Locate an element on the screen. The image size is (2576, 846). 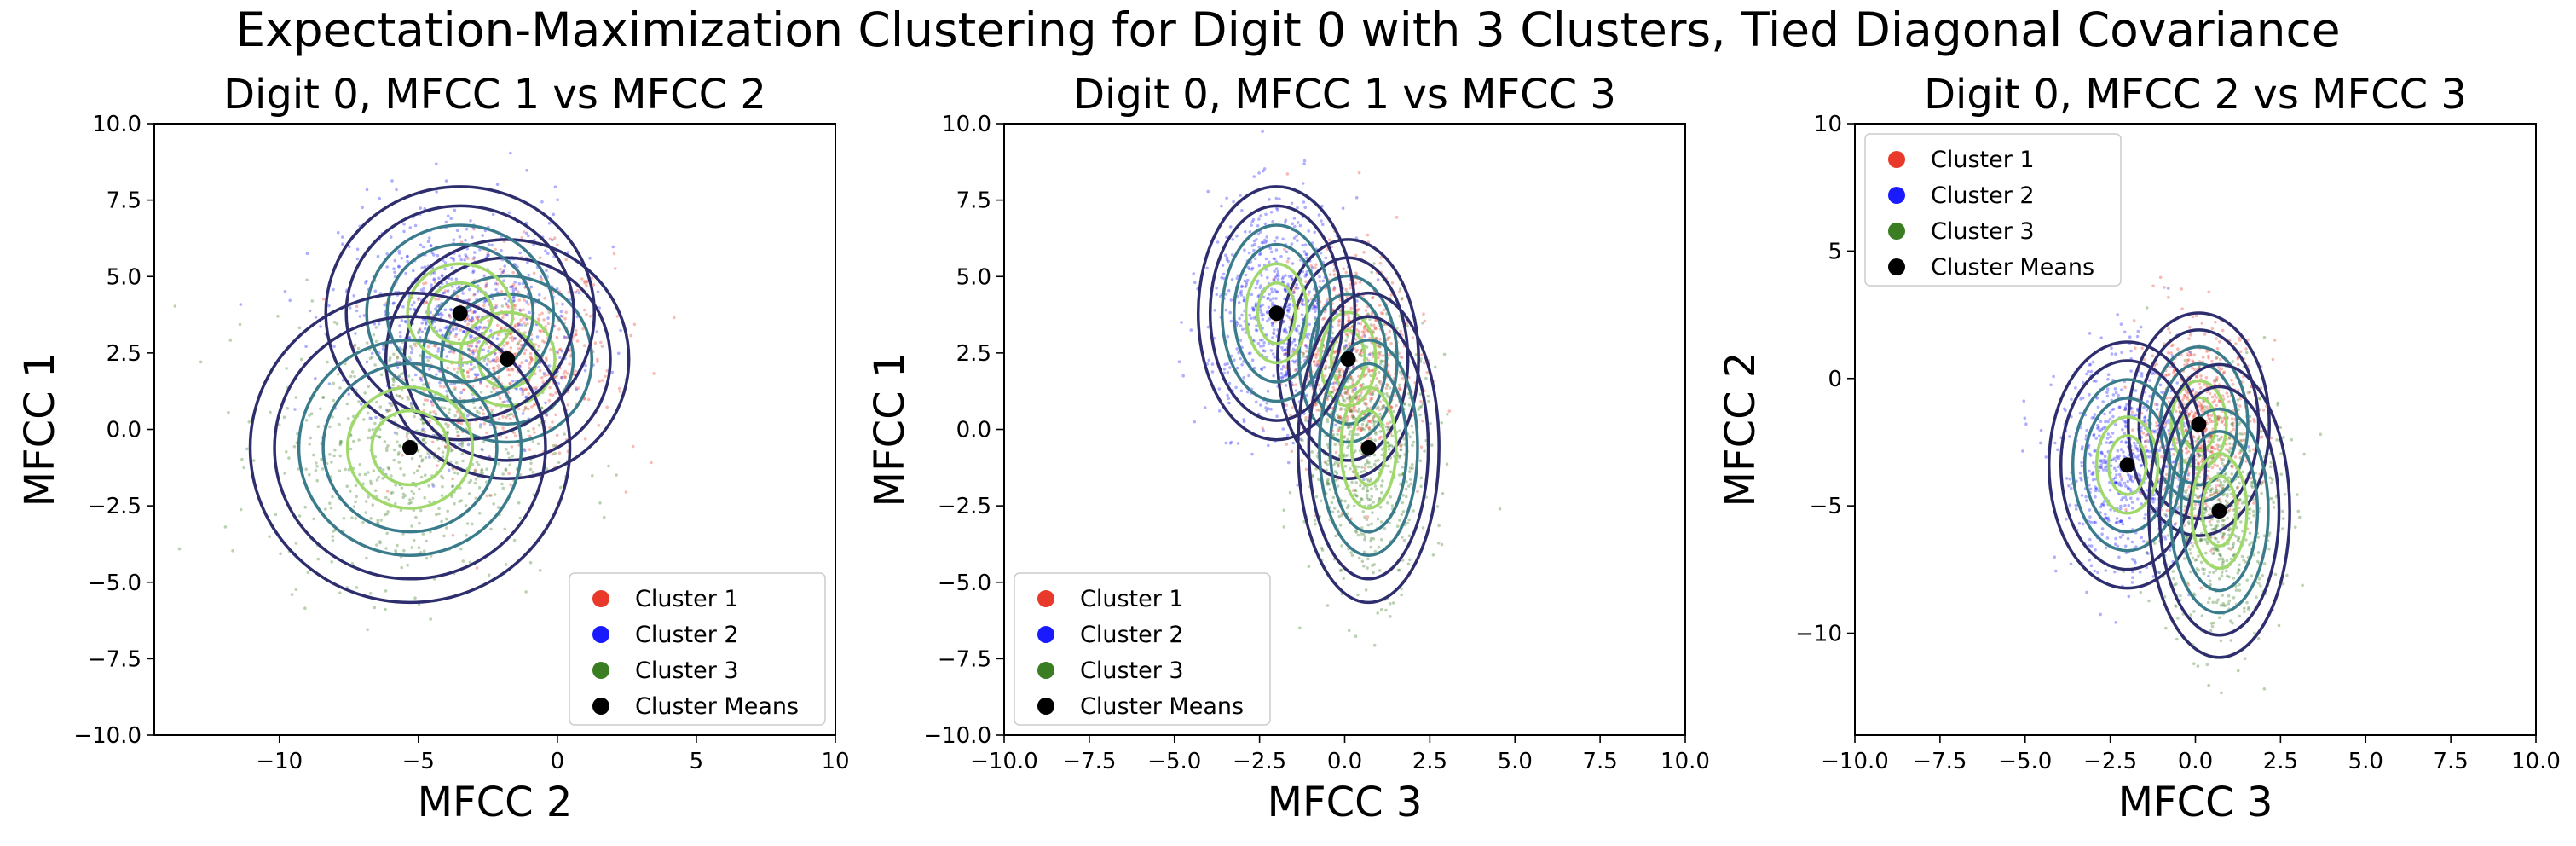
legend-label: Cluster 3 is located at coordinates (1132, 671).